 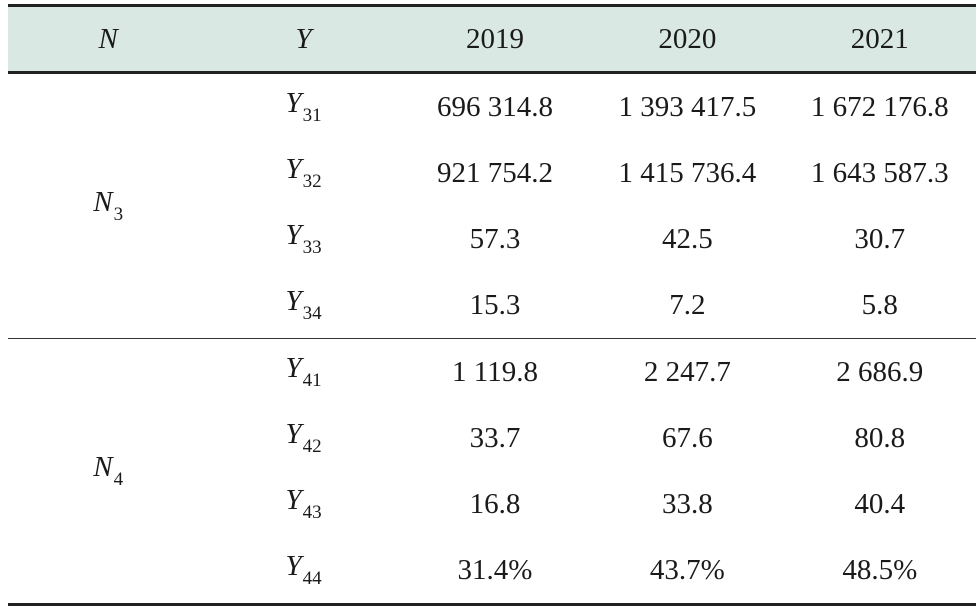 I want to click on table-cell: 921 754.2, so click(x=494, y=172).